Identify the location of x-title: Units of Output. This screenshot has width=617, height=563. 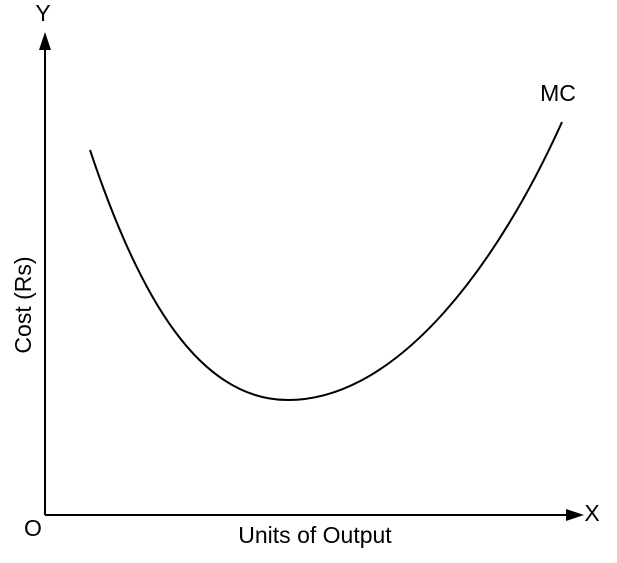
(315, 535).